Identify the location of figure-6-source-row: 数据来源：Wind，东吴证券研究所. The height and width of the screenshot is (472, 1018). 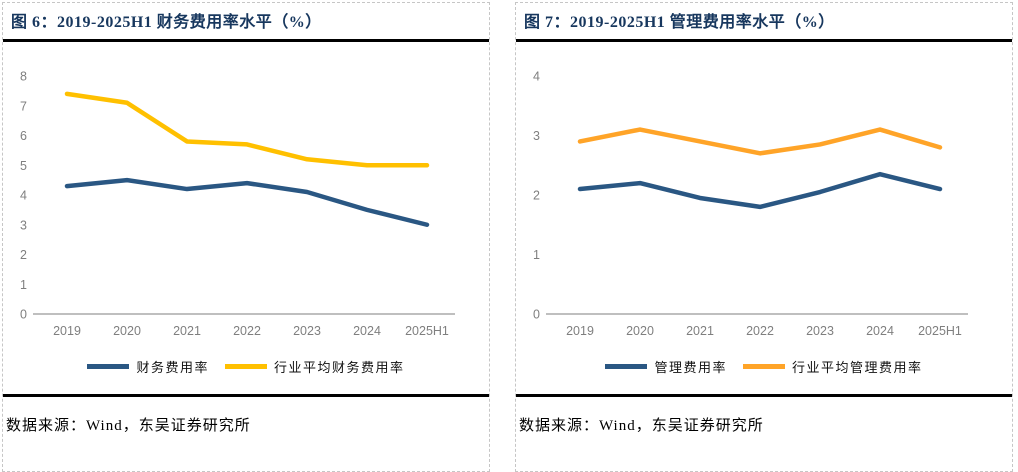
(246, 414).